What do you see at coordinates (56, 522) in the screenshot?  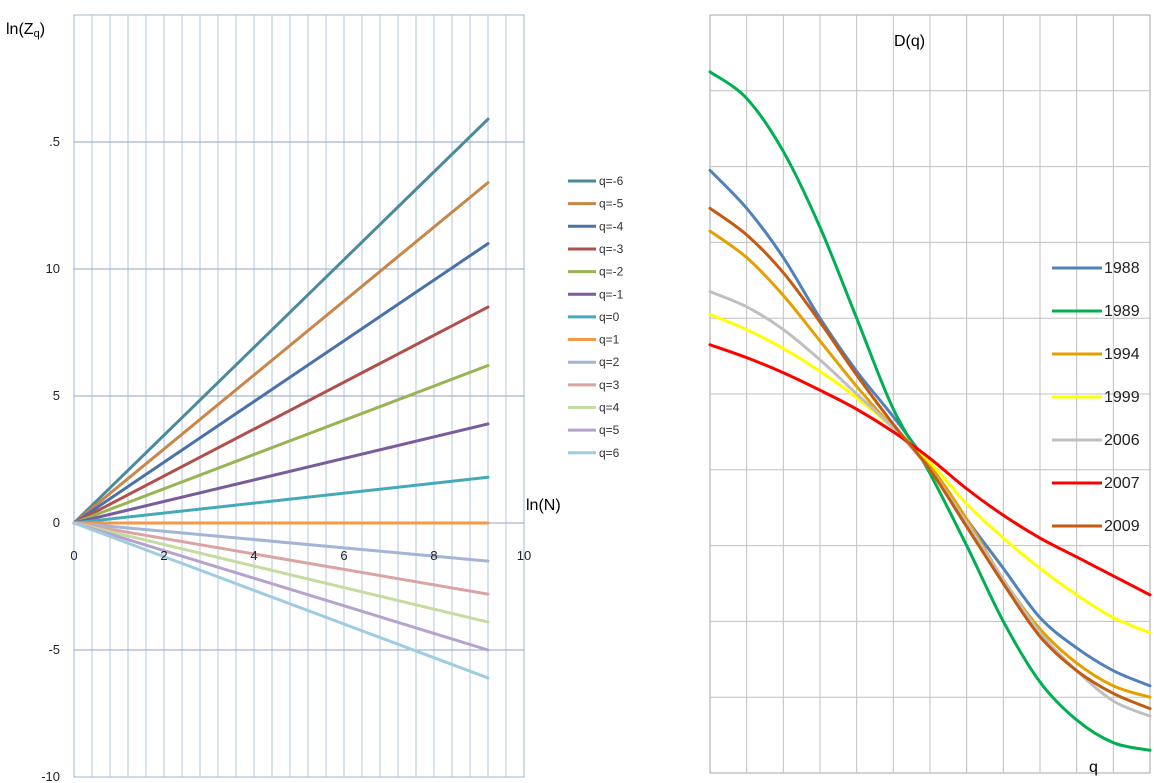 I see `left-y-tick-label: 0` at bounding box center [56, 522].